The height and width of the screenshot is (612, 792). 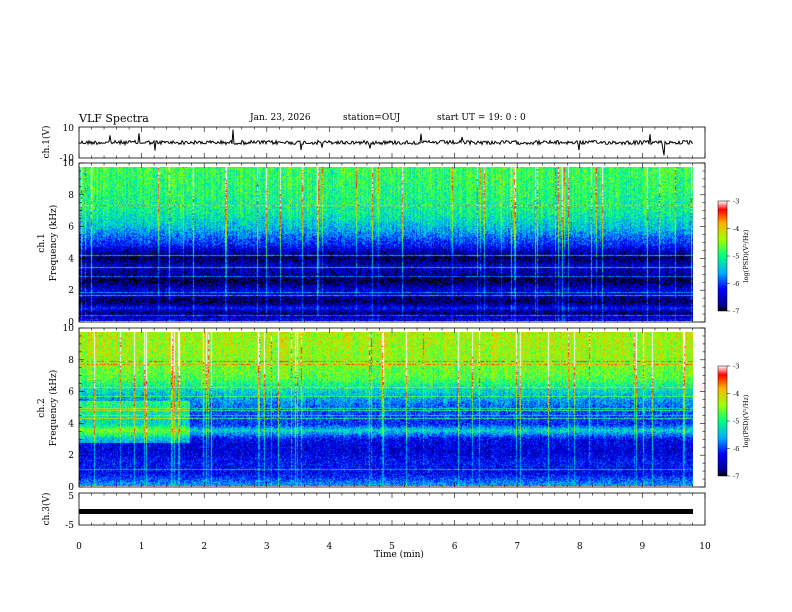 What do you see at coordinates (79, 547) in the screenshot?
I see `time-tick-label: 0` at bounding box center [79, 547].